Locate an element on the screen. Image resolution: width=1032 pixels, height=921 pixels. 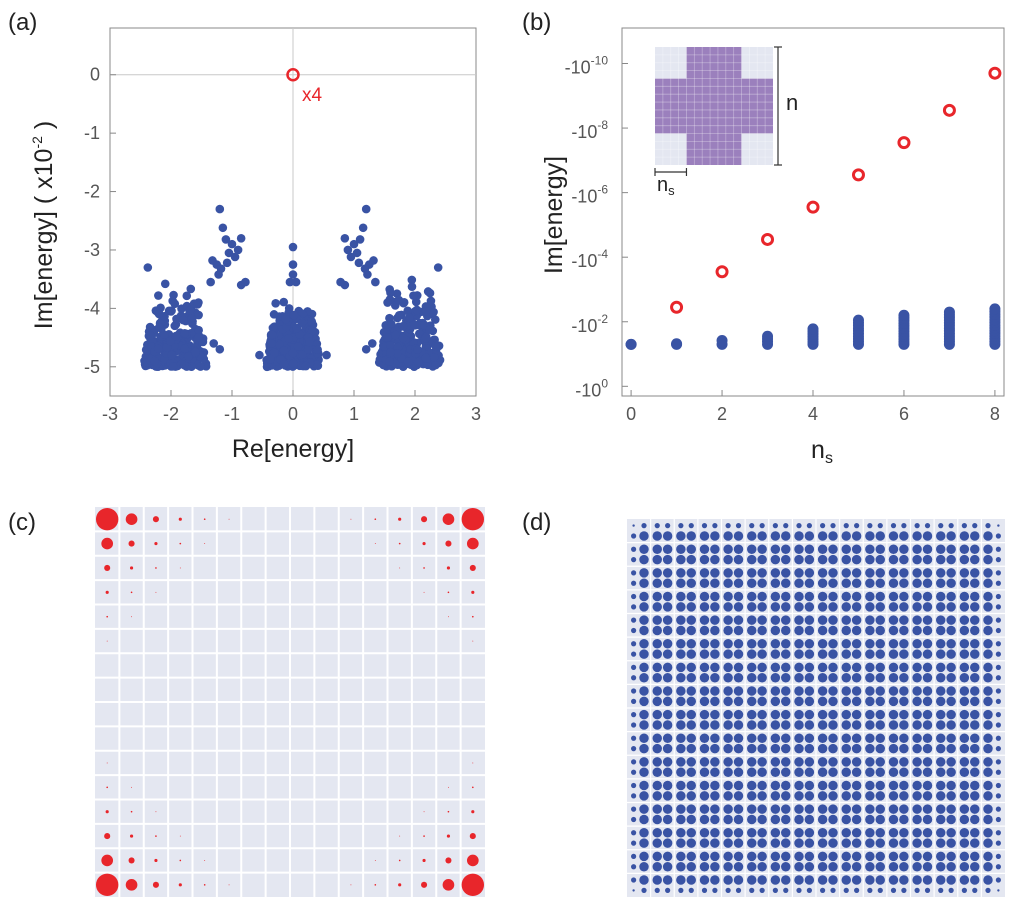
panel-a-xtick-label: -2 is located at coordinates (171, 414).